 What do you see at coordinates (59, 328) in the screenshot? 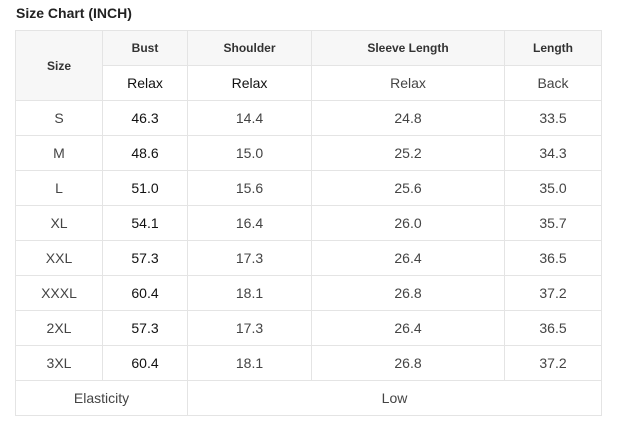
I see `size-cell: 2XL` at bounding box center [59, 328].